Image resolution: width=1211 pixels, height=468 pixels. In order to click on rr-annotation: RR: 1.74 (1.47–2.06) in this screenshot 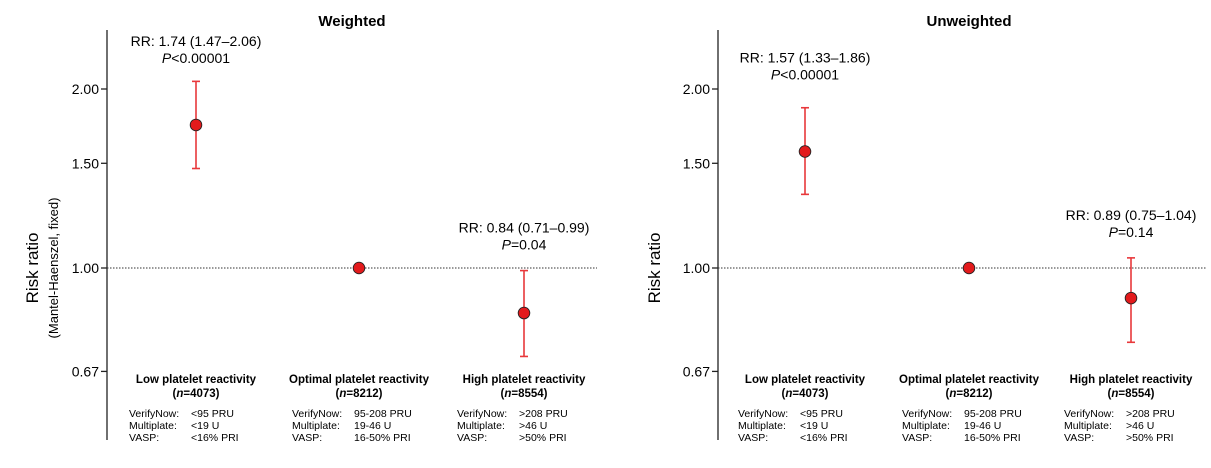, I will do `click(196, 41)`.